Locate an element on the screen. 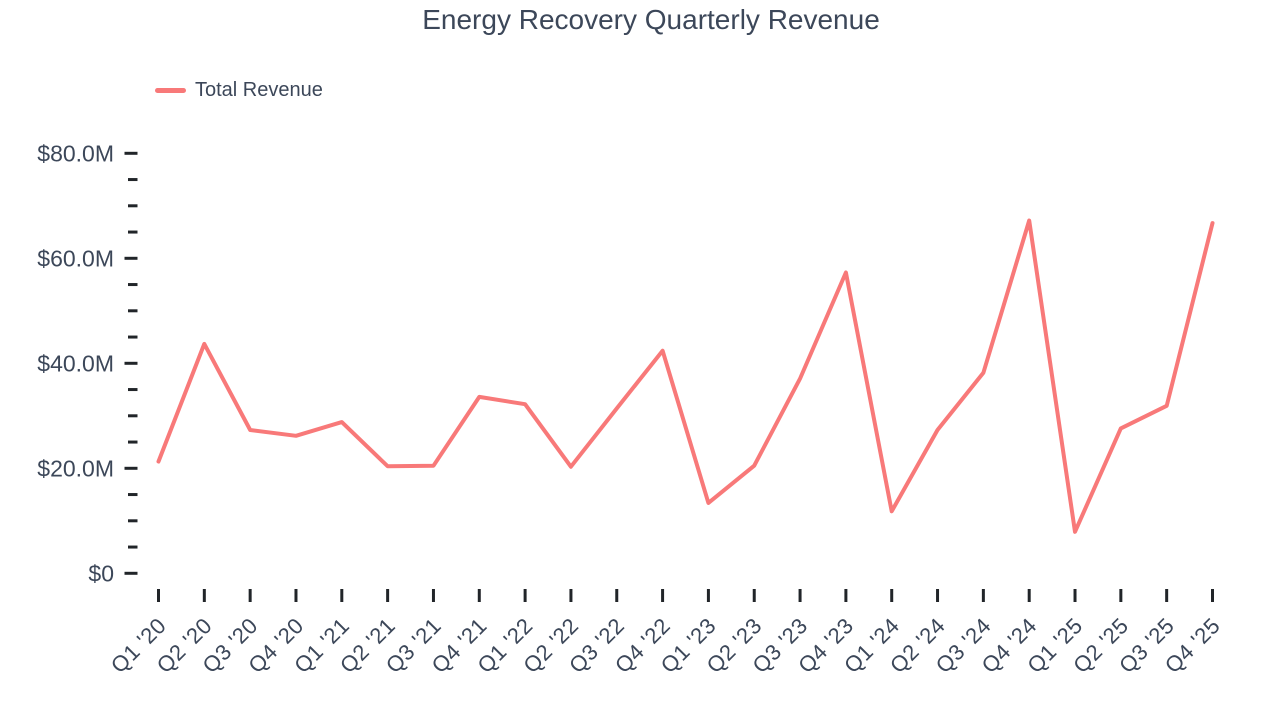 This screenshot has width=1280, height=720. chart-title: Energy Recovery Quarterly Revenue is located at coordinates (651, 19).